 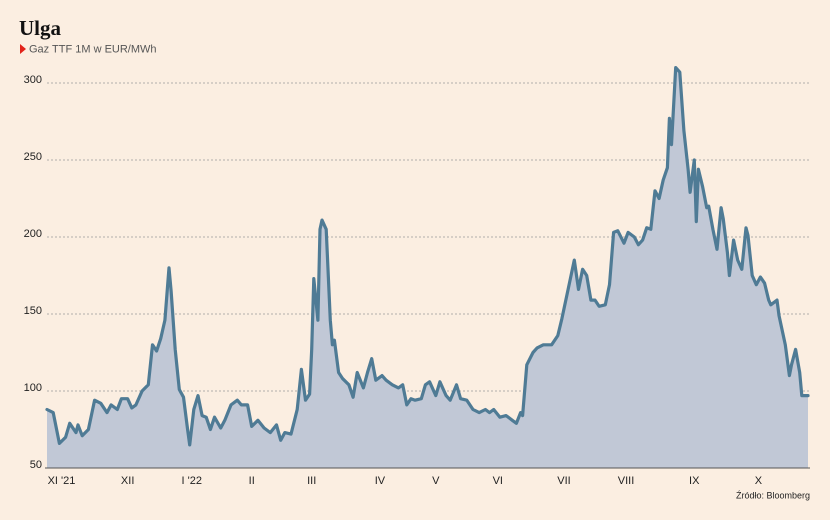 I want to click on x-tick-label: V, so click(x=436, y=481).